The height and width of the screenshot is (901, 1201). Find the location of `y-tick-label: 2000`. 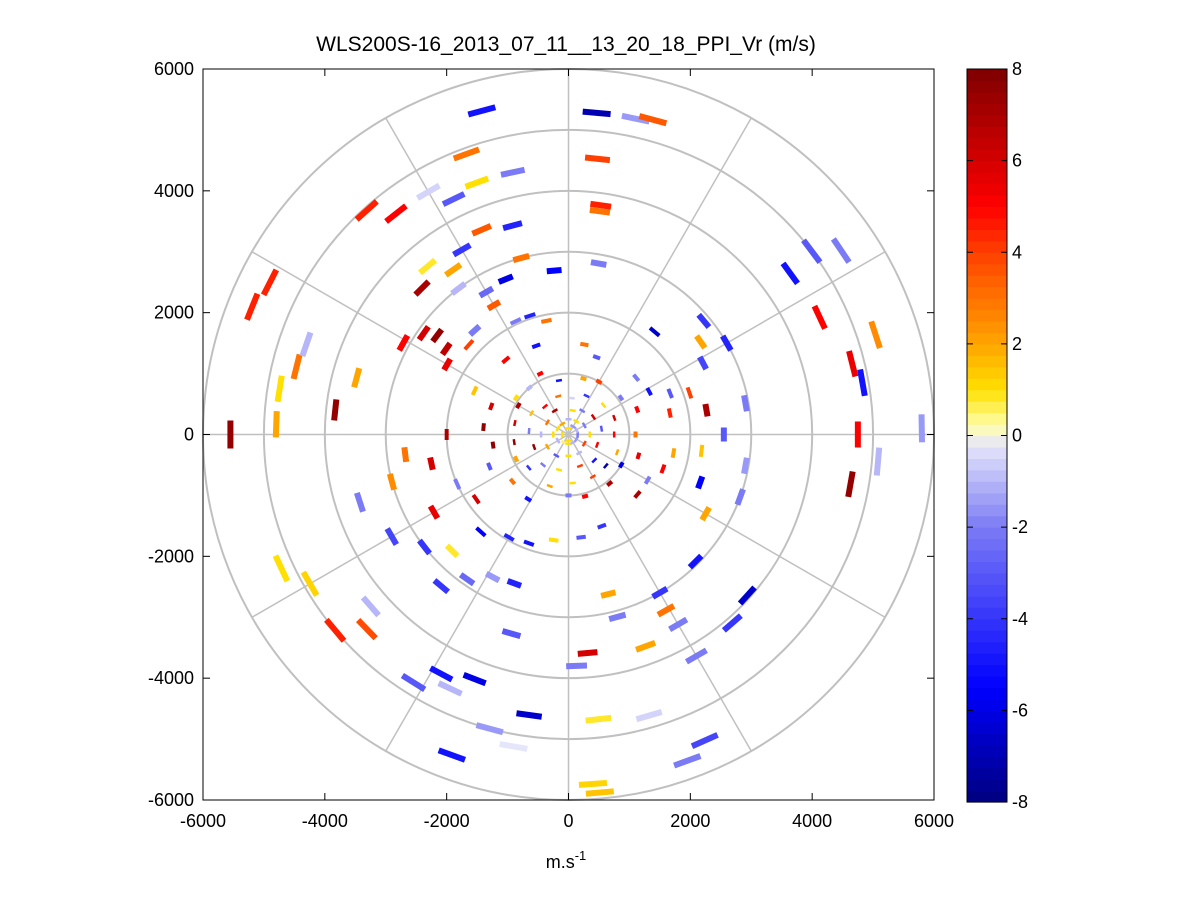

y-tick-label: 2000 is located at coordinates (174, 313).